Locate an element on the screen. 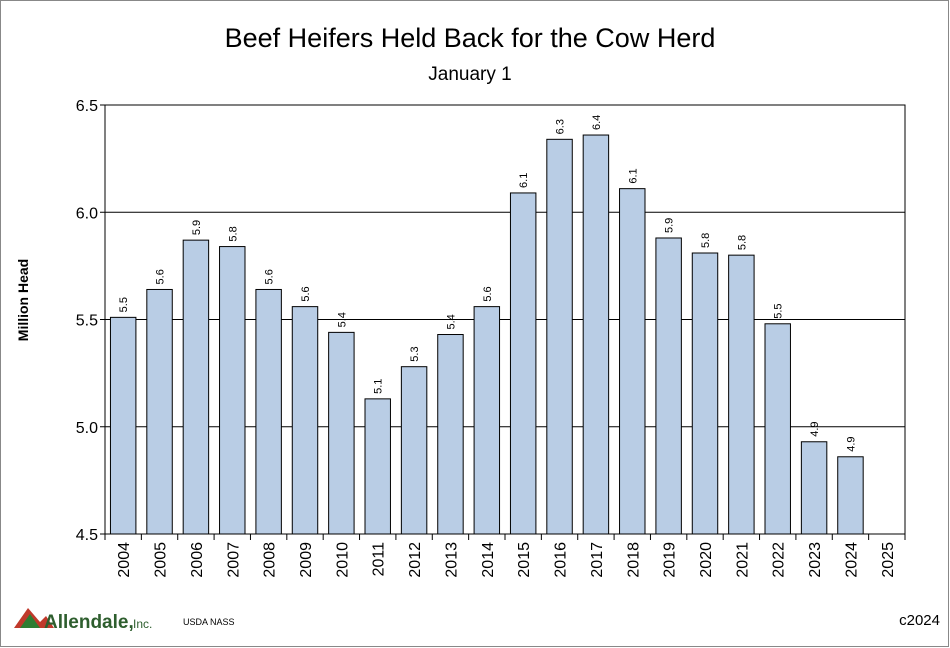 This screenshot has width=950, height=648. x-tick-label: 2024 is located at coordinates (851, 560).